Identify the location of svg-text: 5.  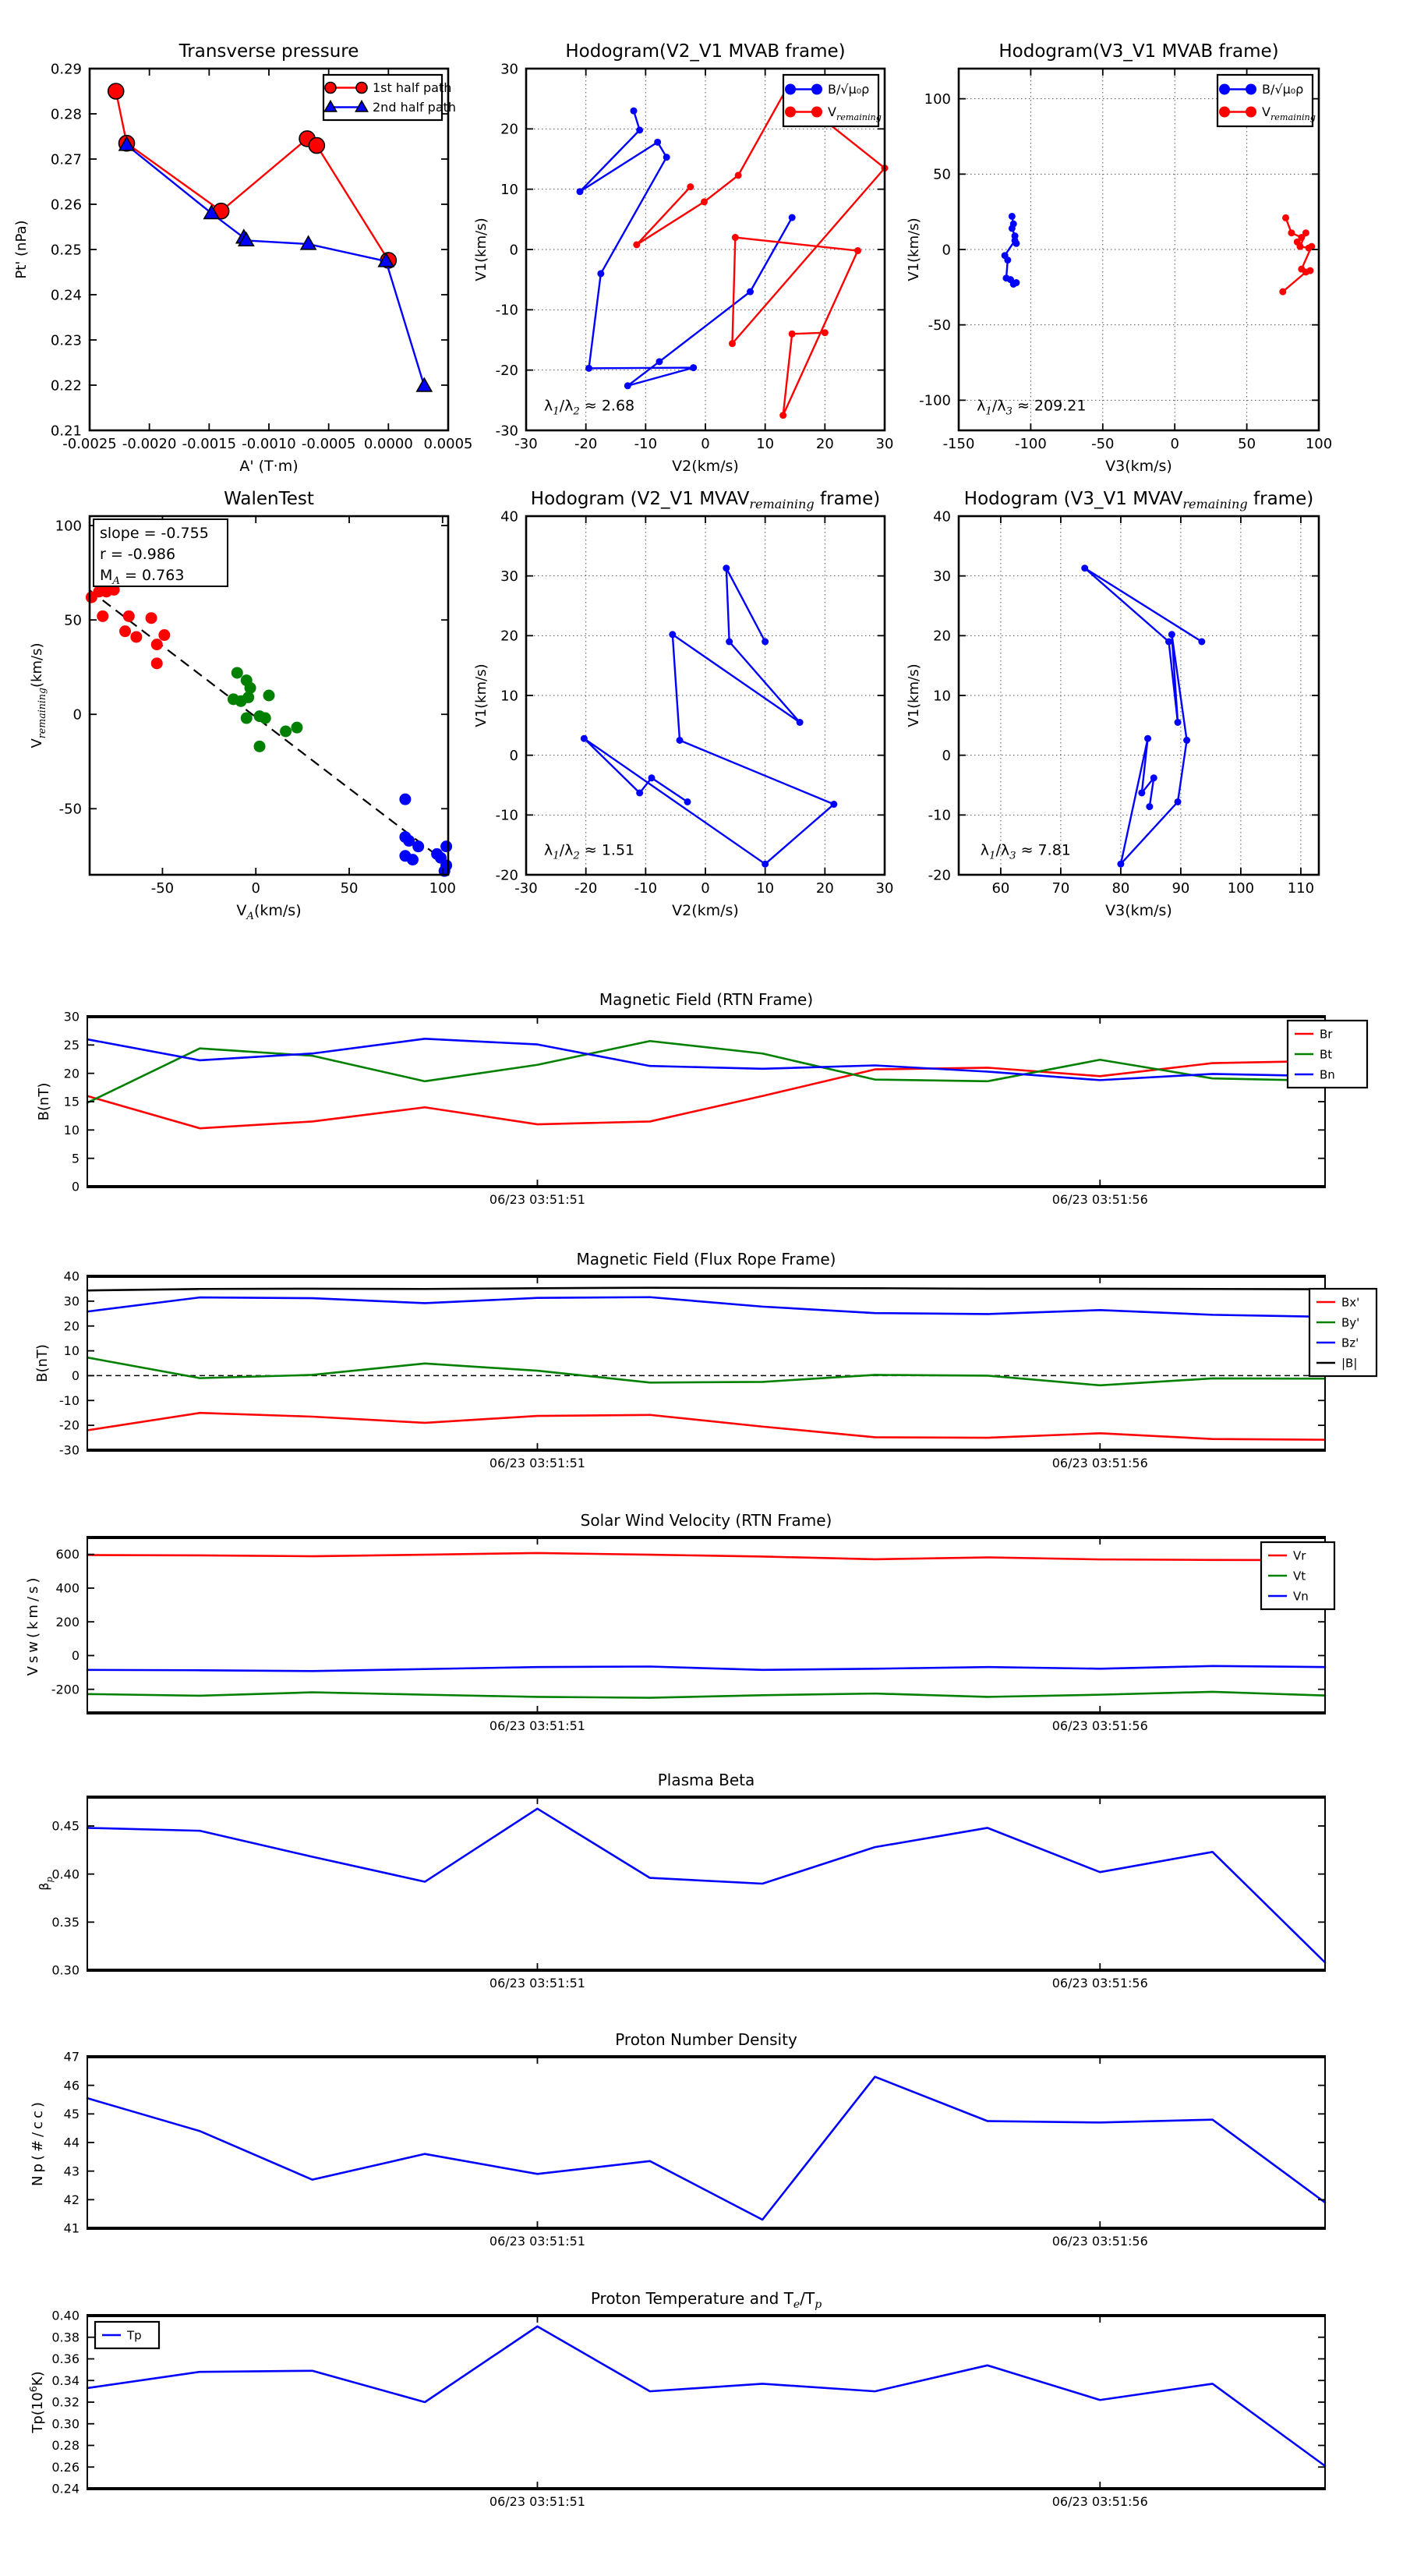
(76, 1158).